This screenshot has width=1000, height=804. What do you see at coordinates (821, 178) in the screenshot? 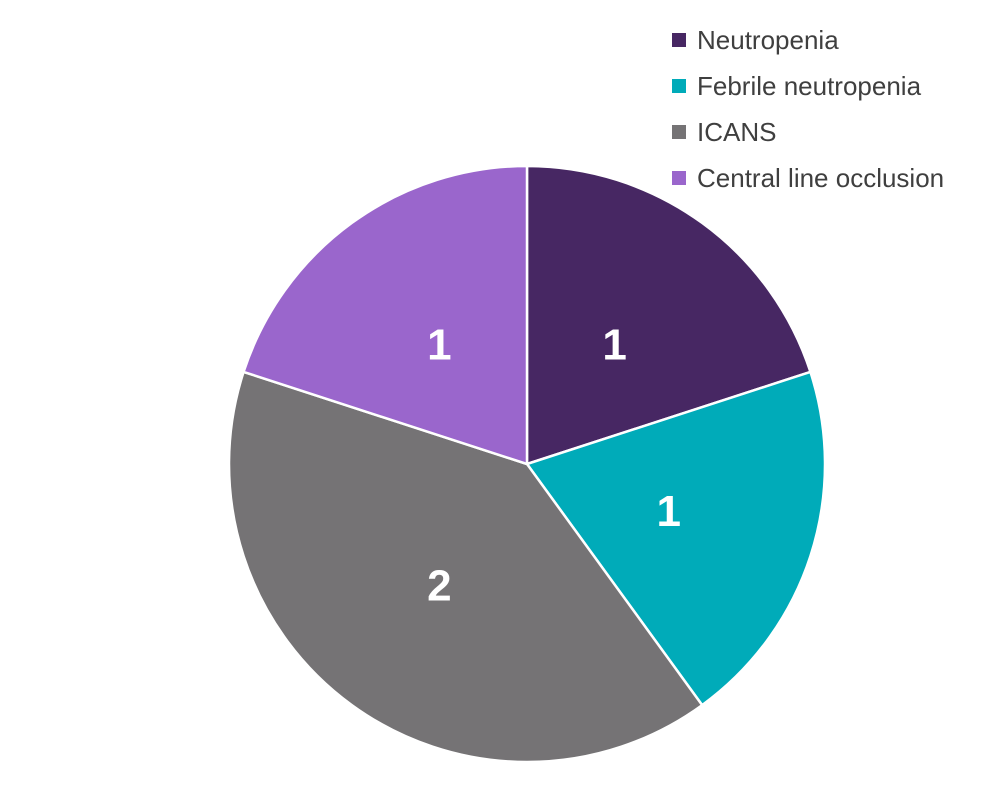
I see `legend-label: Central line occlusion` at bounding box center [821, 178].